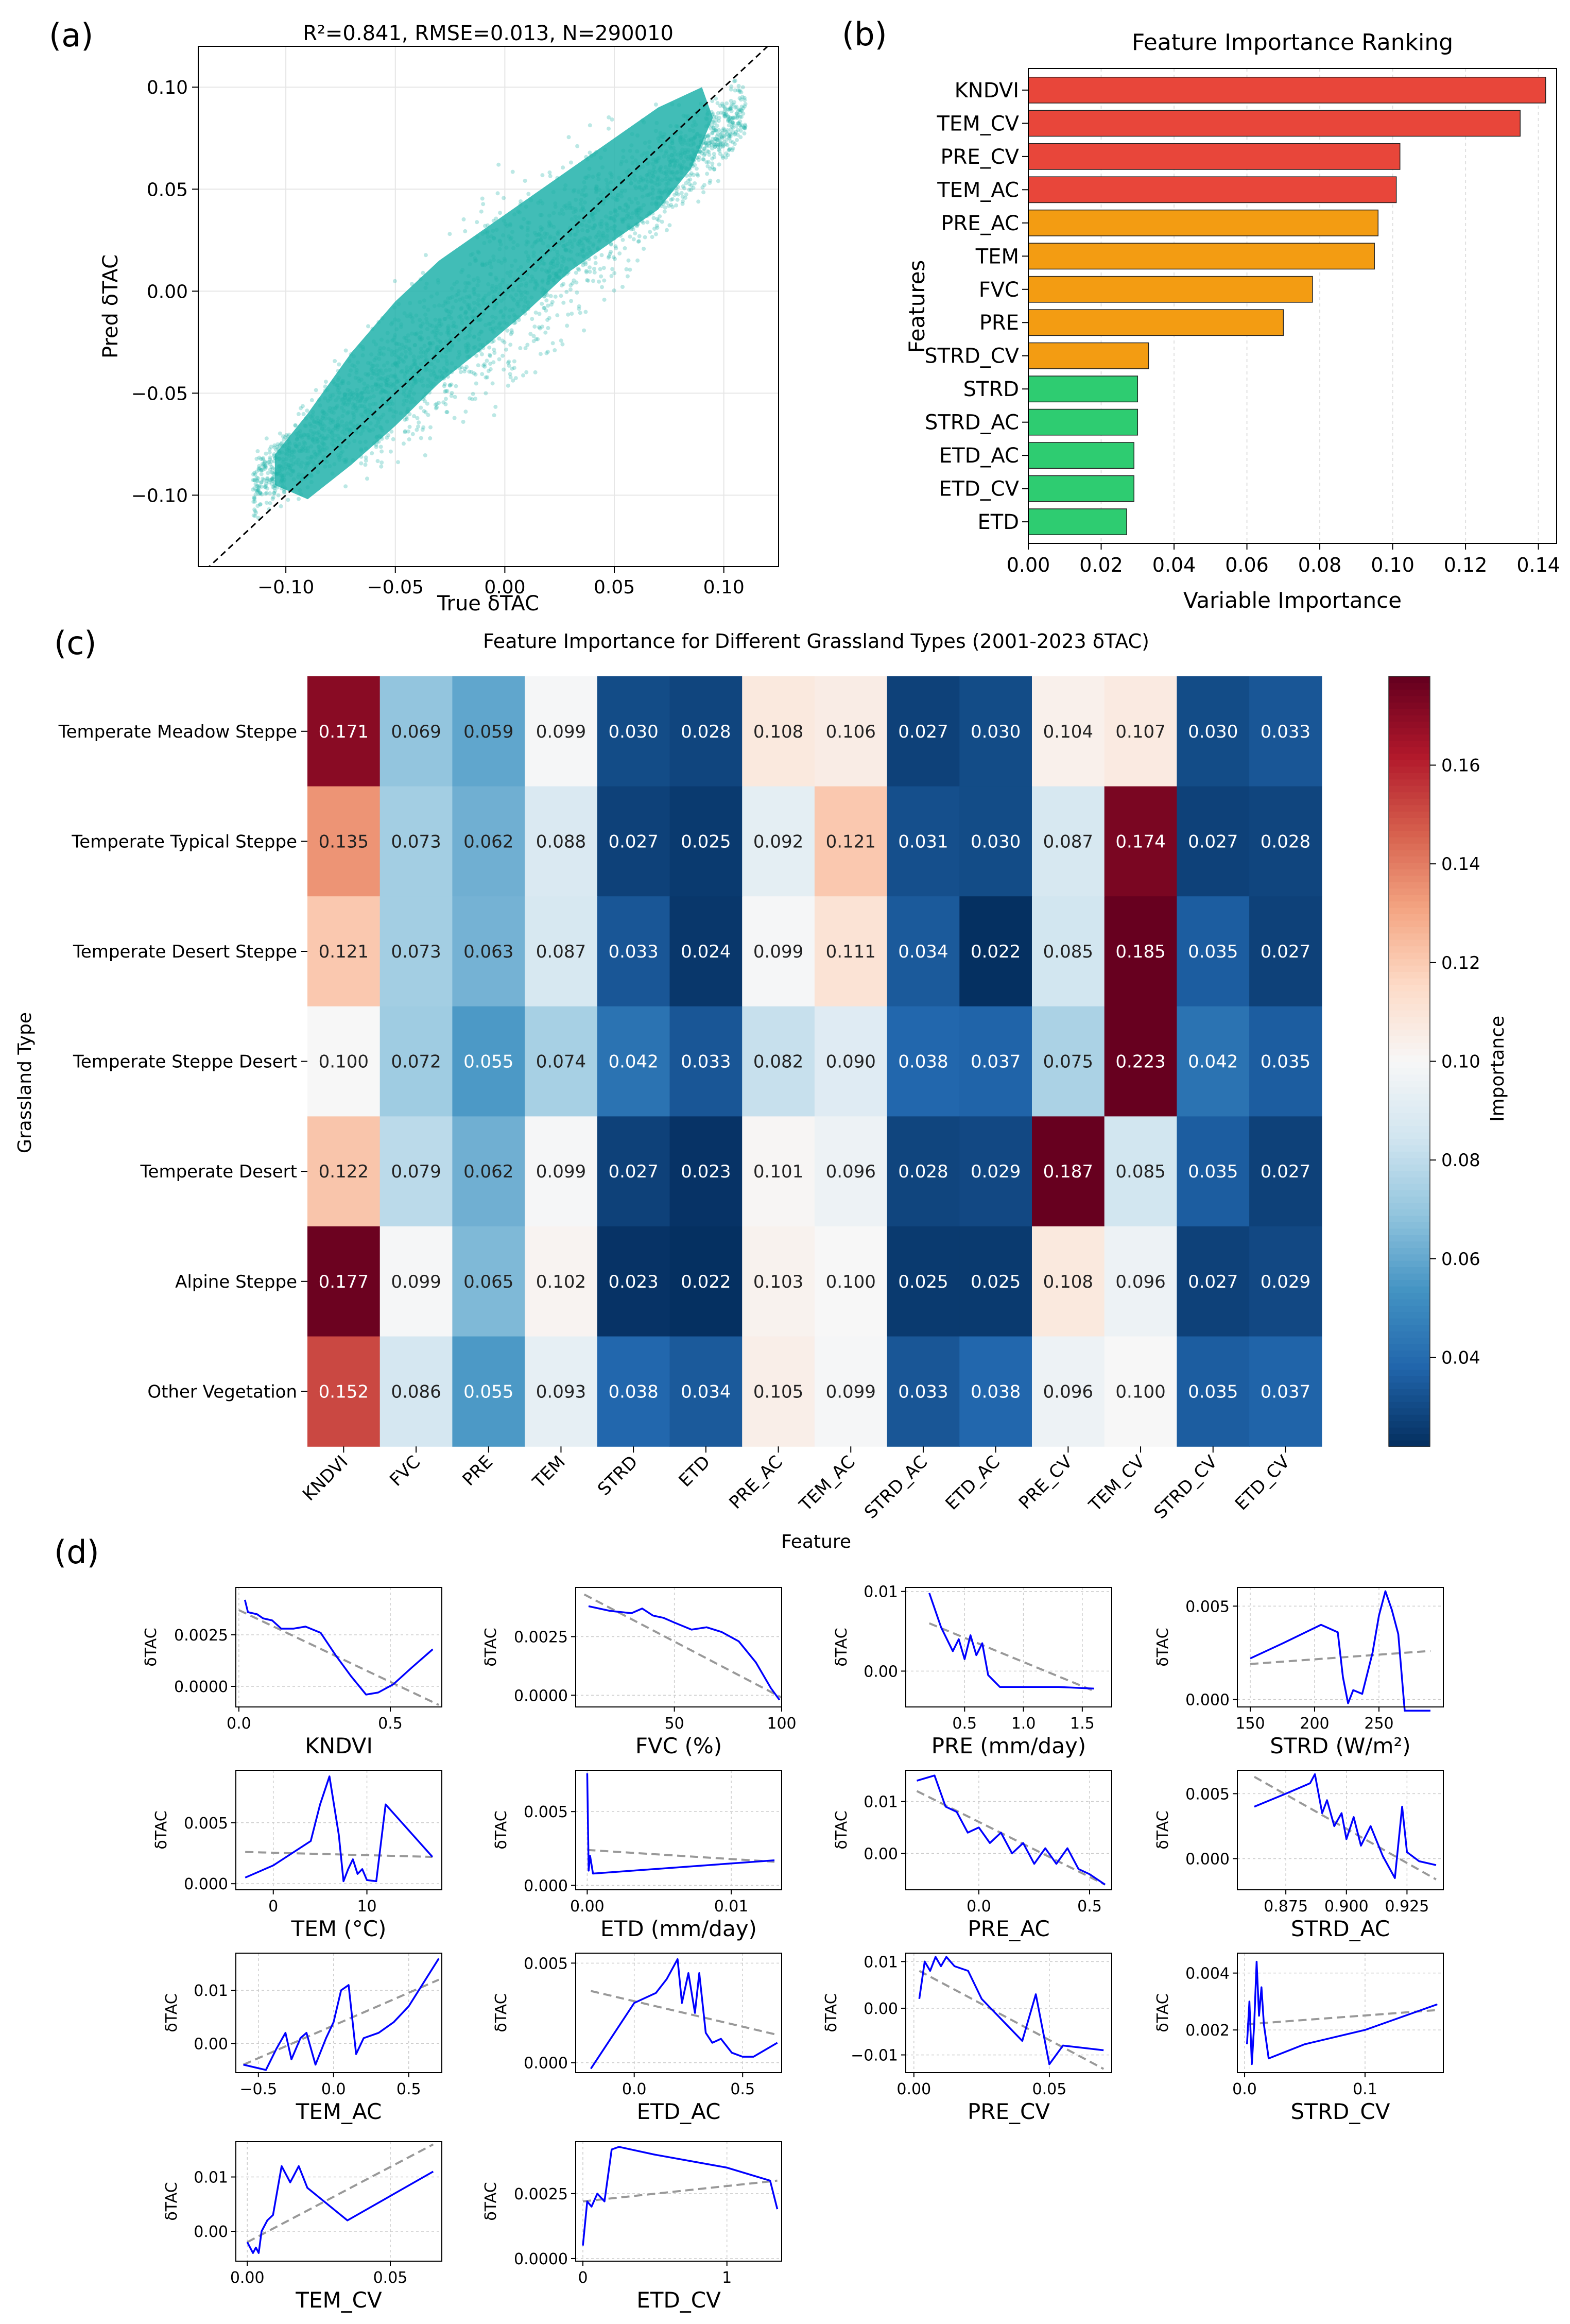 The width and height of the screenshot is (1570, 2324). I want to click on dependence-ytick-label: 0.00, so click(211, 2232).